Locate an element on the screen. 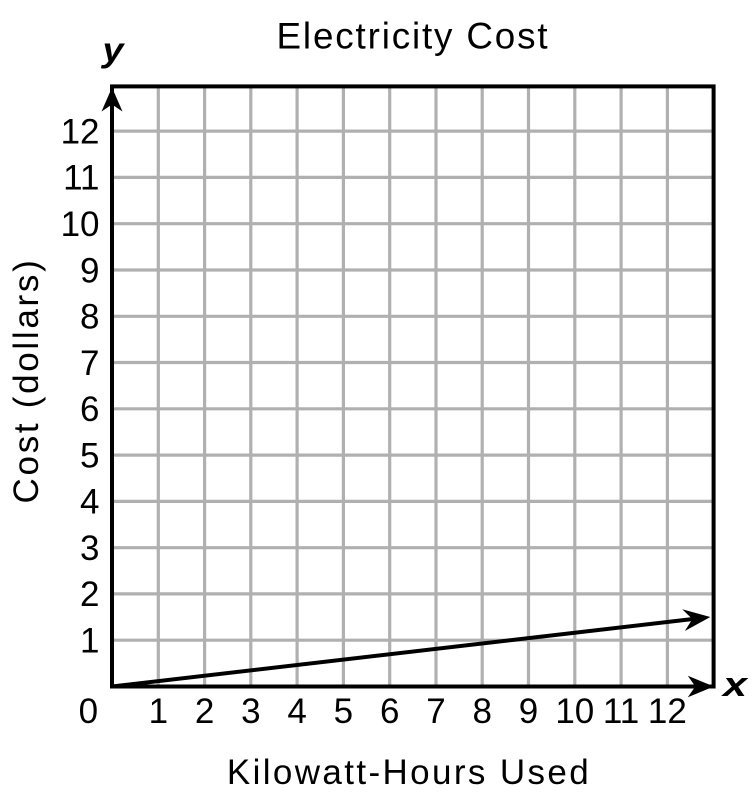  svg-text: y is located at coordinates (113, 50).